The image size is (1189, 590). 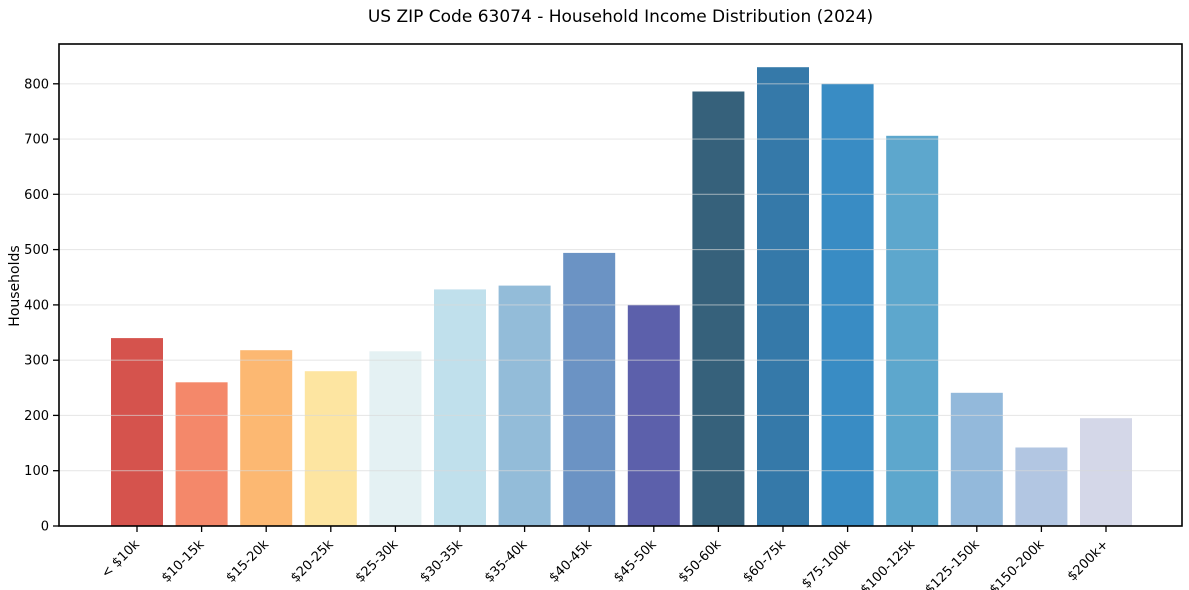 I want to click on bar-$20-25k, so click(x=330, y=448).